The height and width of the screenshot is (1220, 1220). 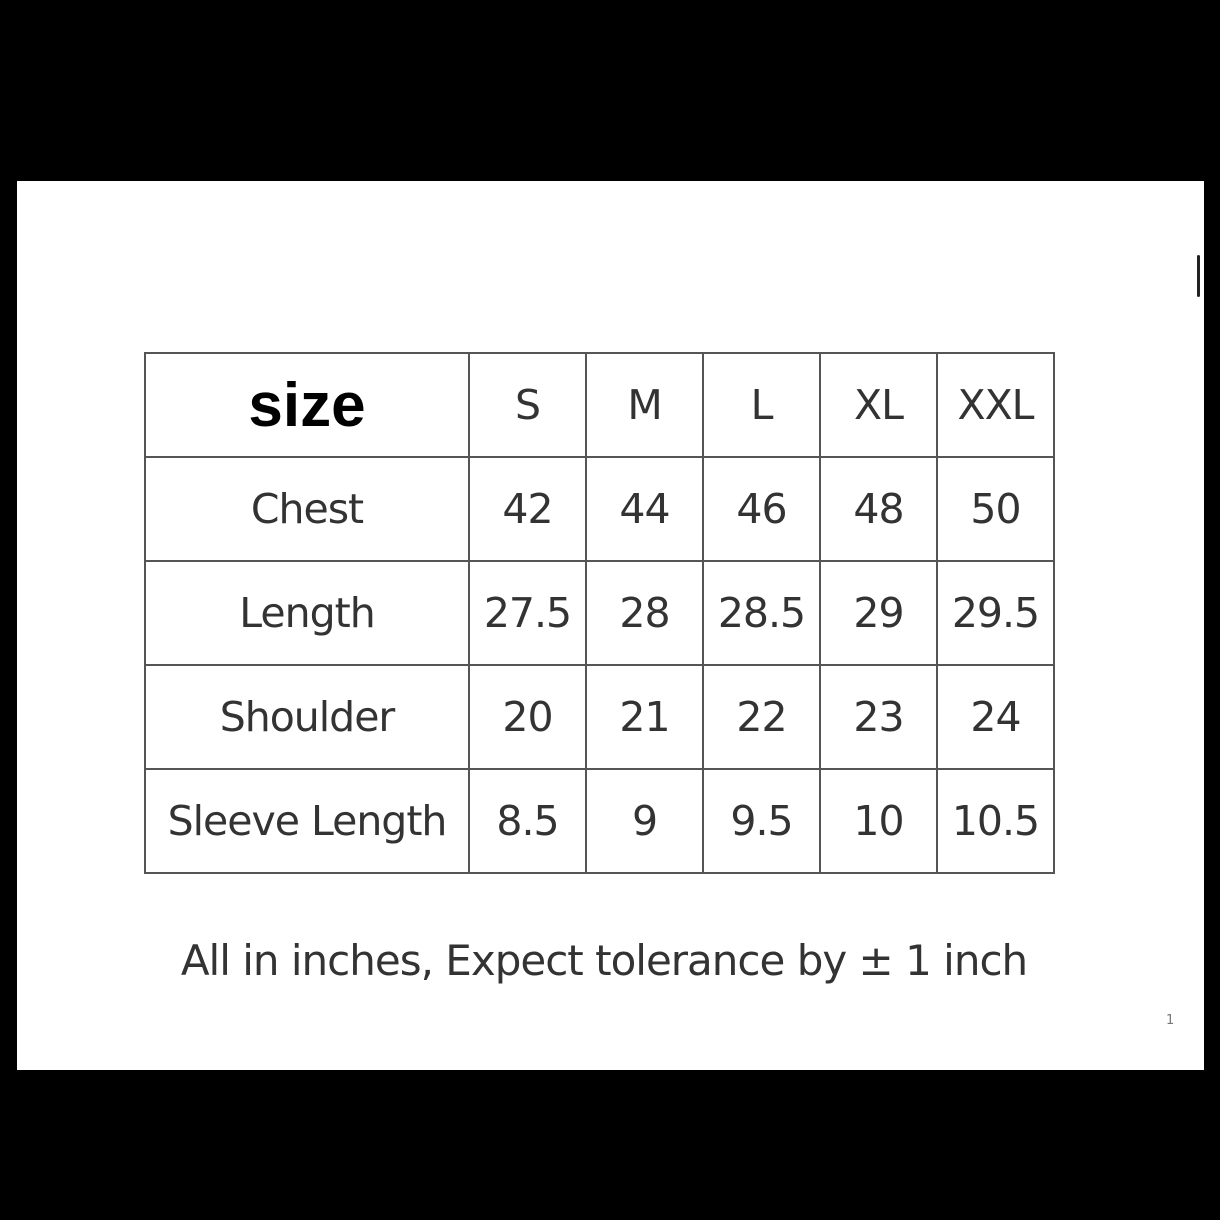 What do you see at coordinates (307, 509) in the screenshot?
I see `row-label: Chest` at bounding box center [307, 509].